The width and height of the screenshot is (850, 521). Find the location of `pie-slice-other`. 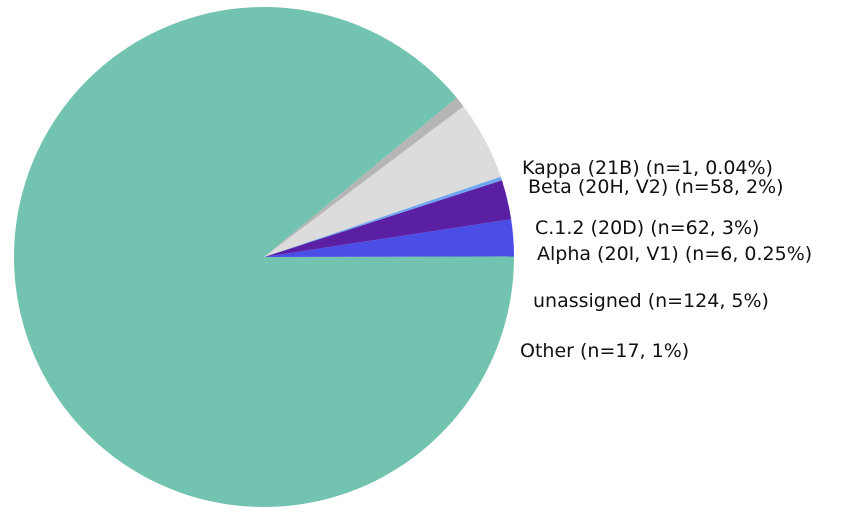

pie-slice-other is located at coordinates (364, 177).